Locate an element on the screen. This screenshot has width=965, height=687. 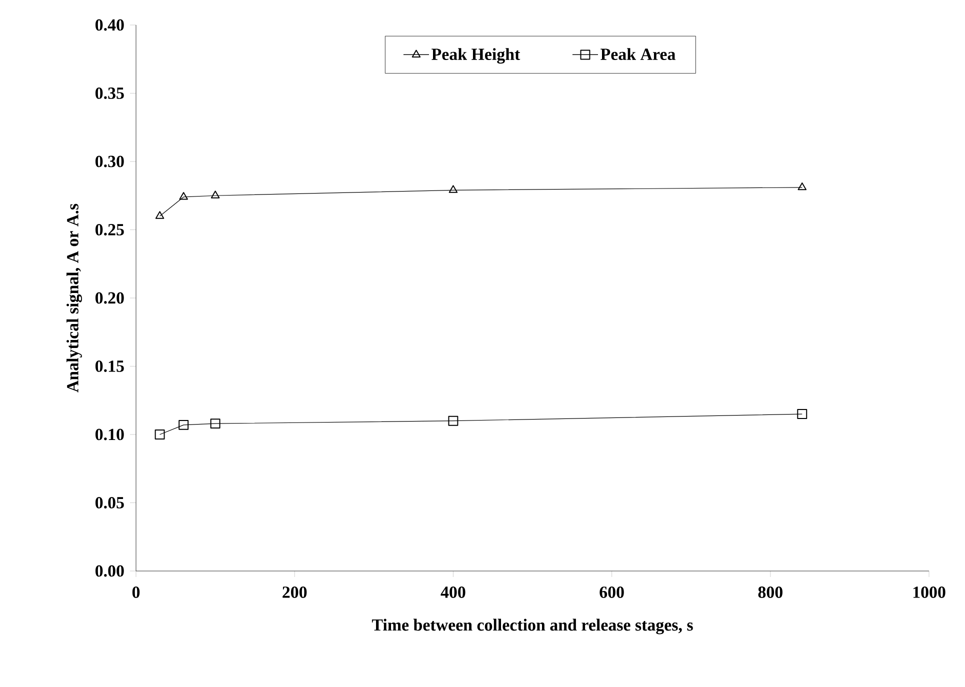
y-tick-label: 0.30 is located at coordinates (109, 162).